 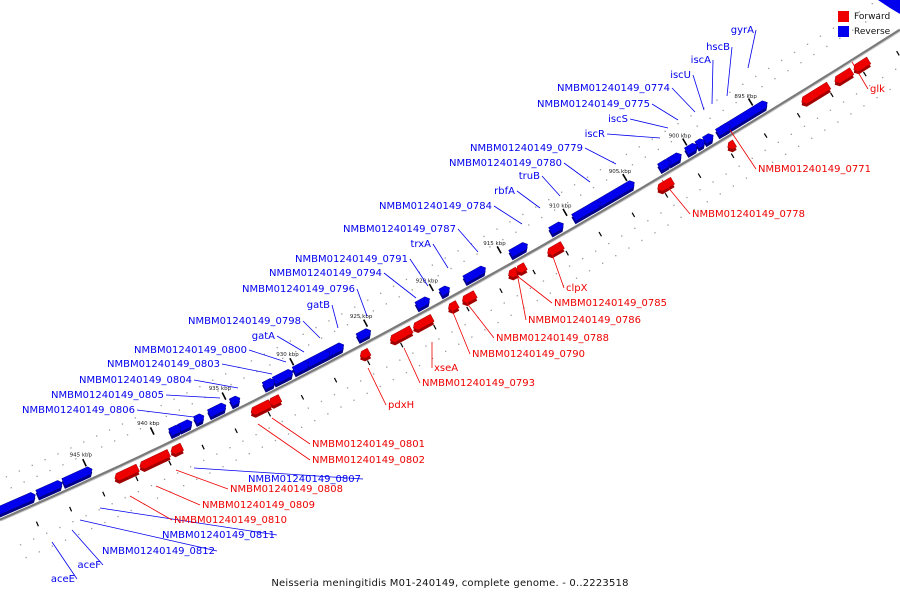 What do you see at coordinates (401, 405) in the screenshot?
I see `flabel-10: pdxH` at bounding box center [401, 405].